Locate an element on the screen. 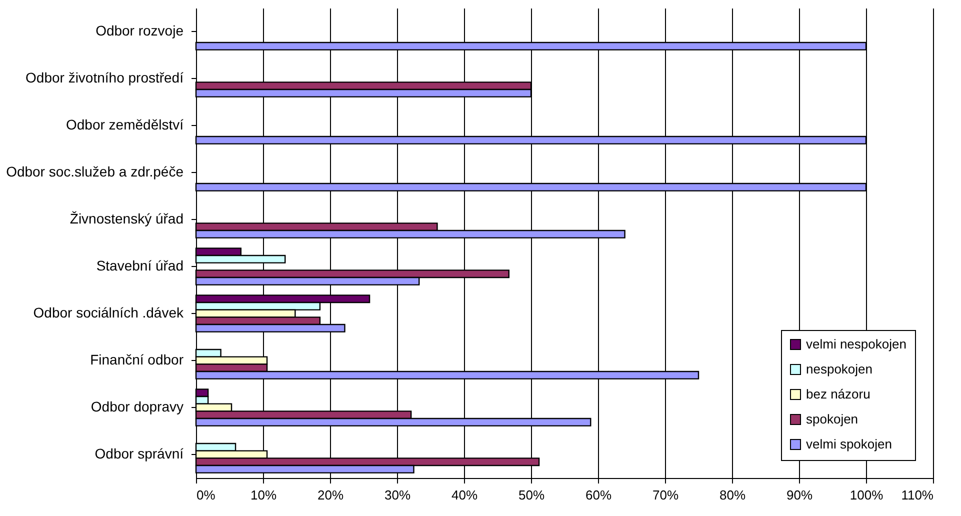 This screenshot has height=516, width=961. y-tick-label: Odbor rozvoje is located at coordinates (140, 30).